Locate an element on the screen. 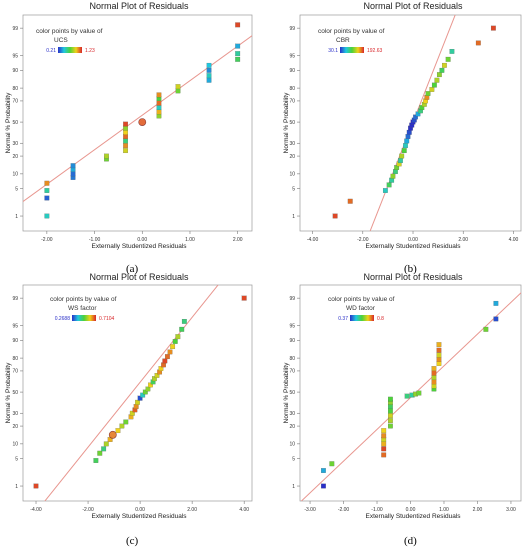 The image size is (526, 550). legend-max-label: 0.7104 is located at coordinates (107, 319).